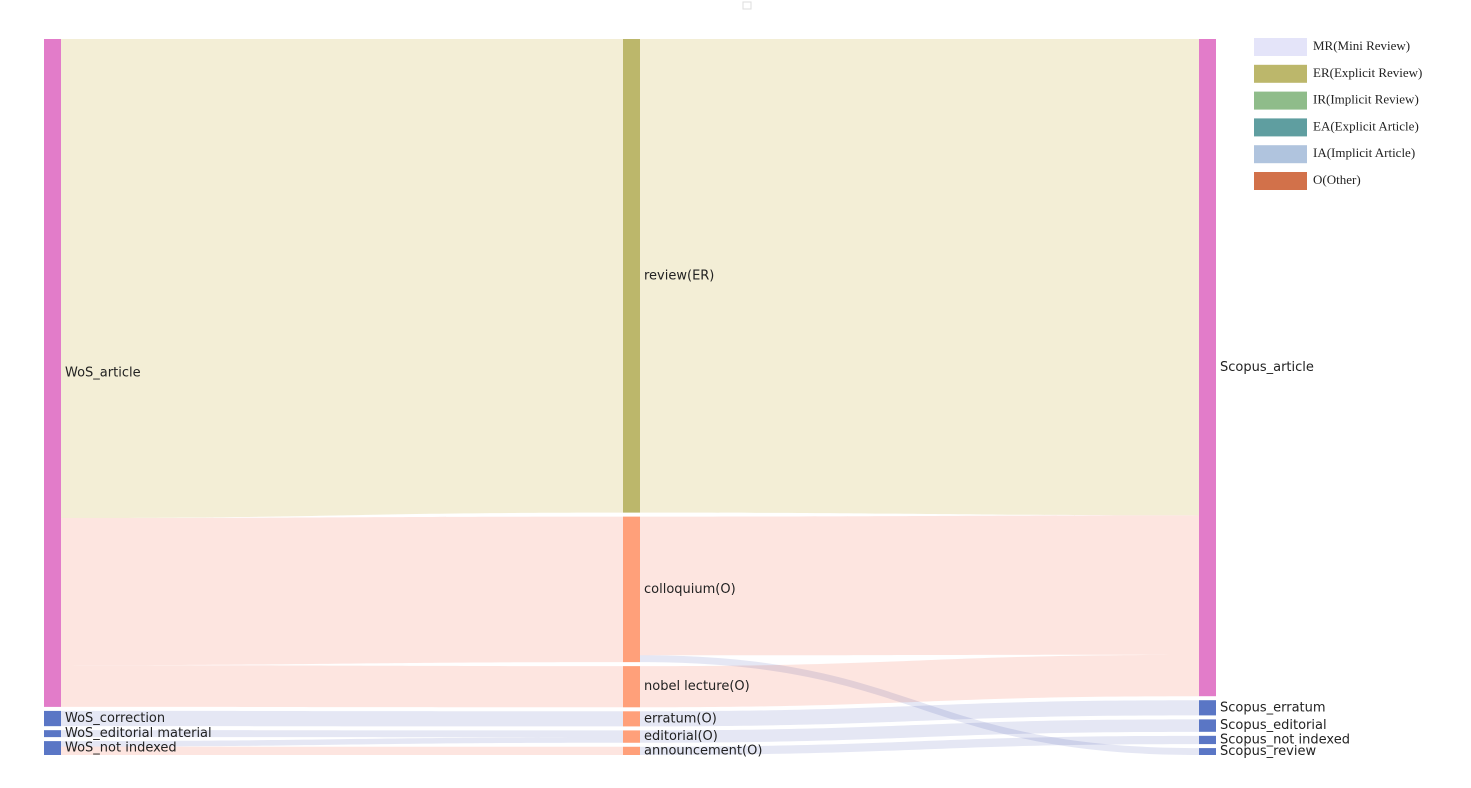 This screenshot has width=1471, height=788. Describe the element at coordinates (52, 748) in the screenshot. I see `node-wos-notindexed` at that location.